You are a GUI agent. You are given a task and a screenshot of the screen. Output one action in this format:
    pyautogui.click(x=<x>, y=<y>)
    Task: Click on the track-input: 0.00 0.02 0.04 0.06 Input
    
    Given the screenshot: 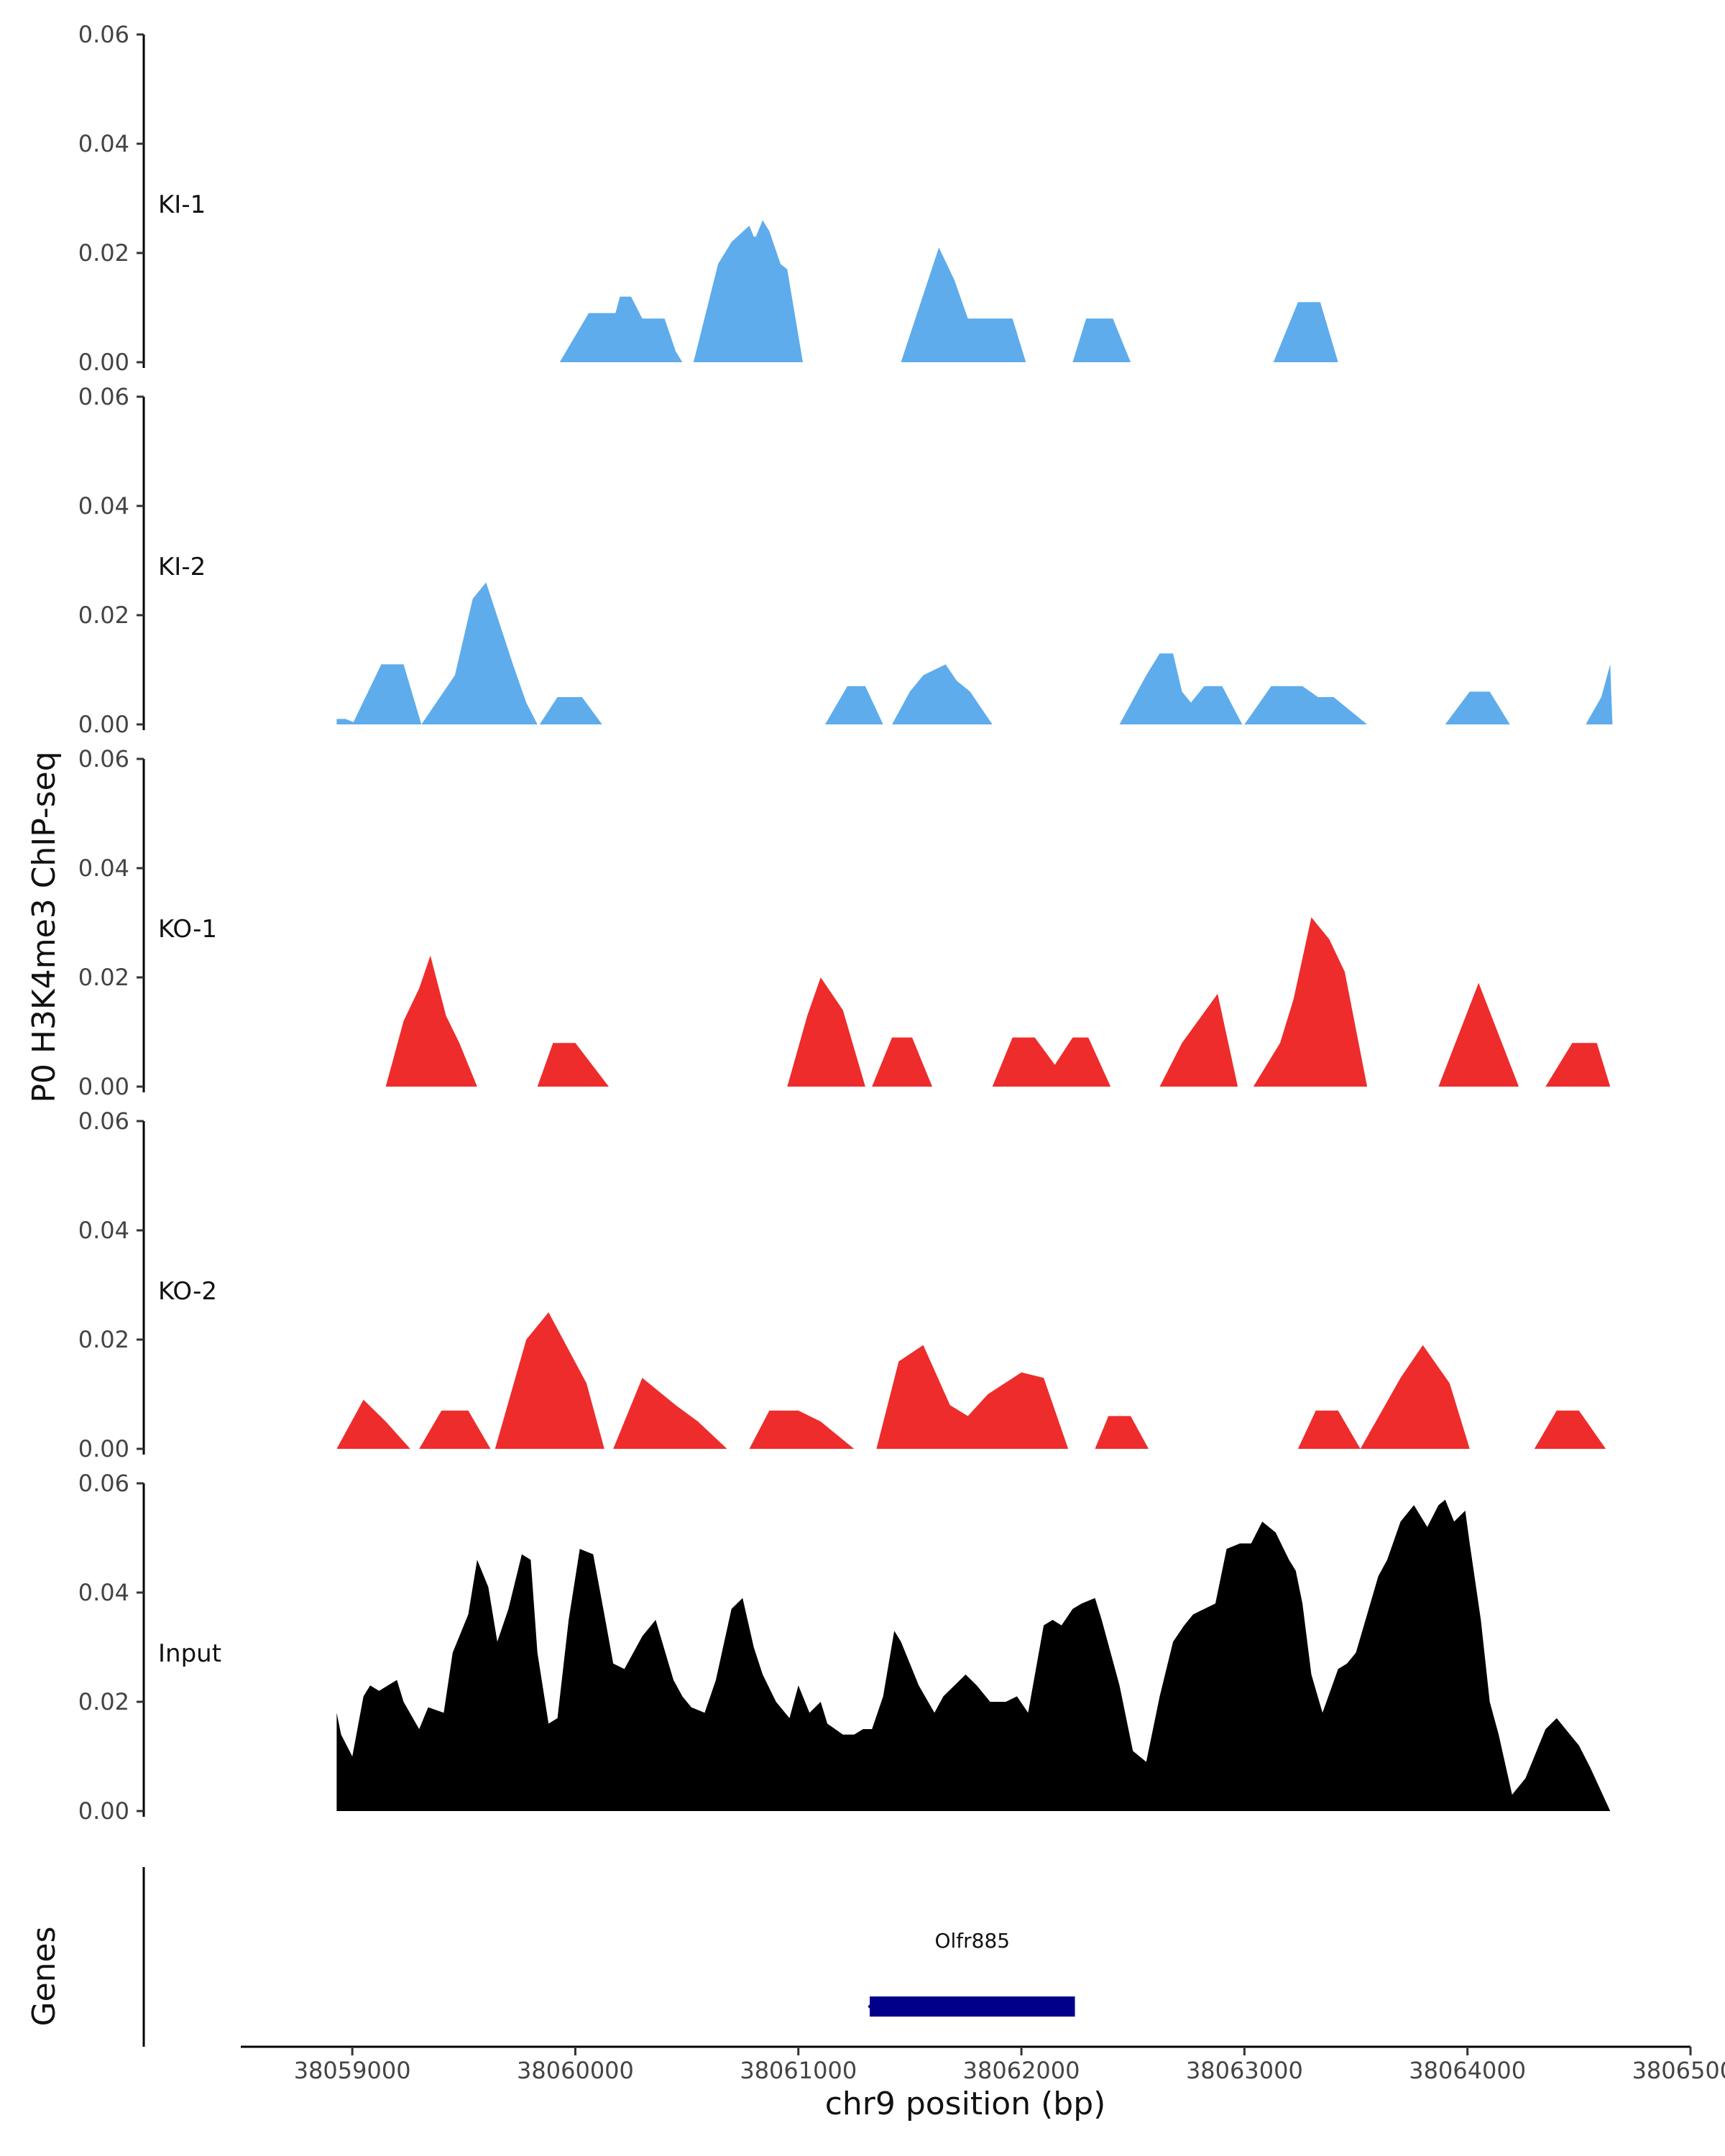 What is the action you would take?
    pyautogui.click(x=844, y=1647)
    